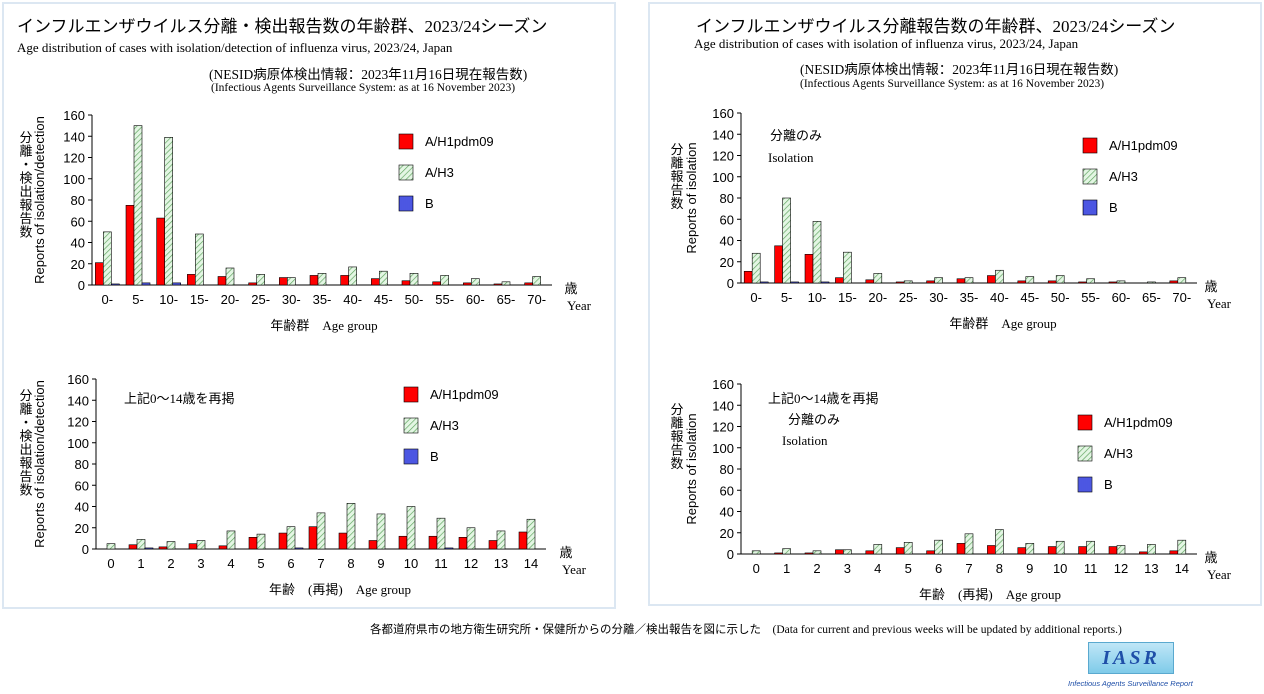 The height and width of the screenshot is (694, 1264). Describe the element at coordinates (506, 299) in the screenshot. I see `x-tick-label: 65-` at that location.